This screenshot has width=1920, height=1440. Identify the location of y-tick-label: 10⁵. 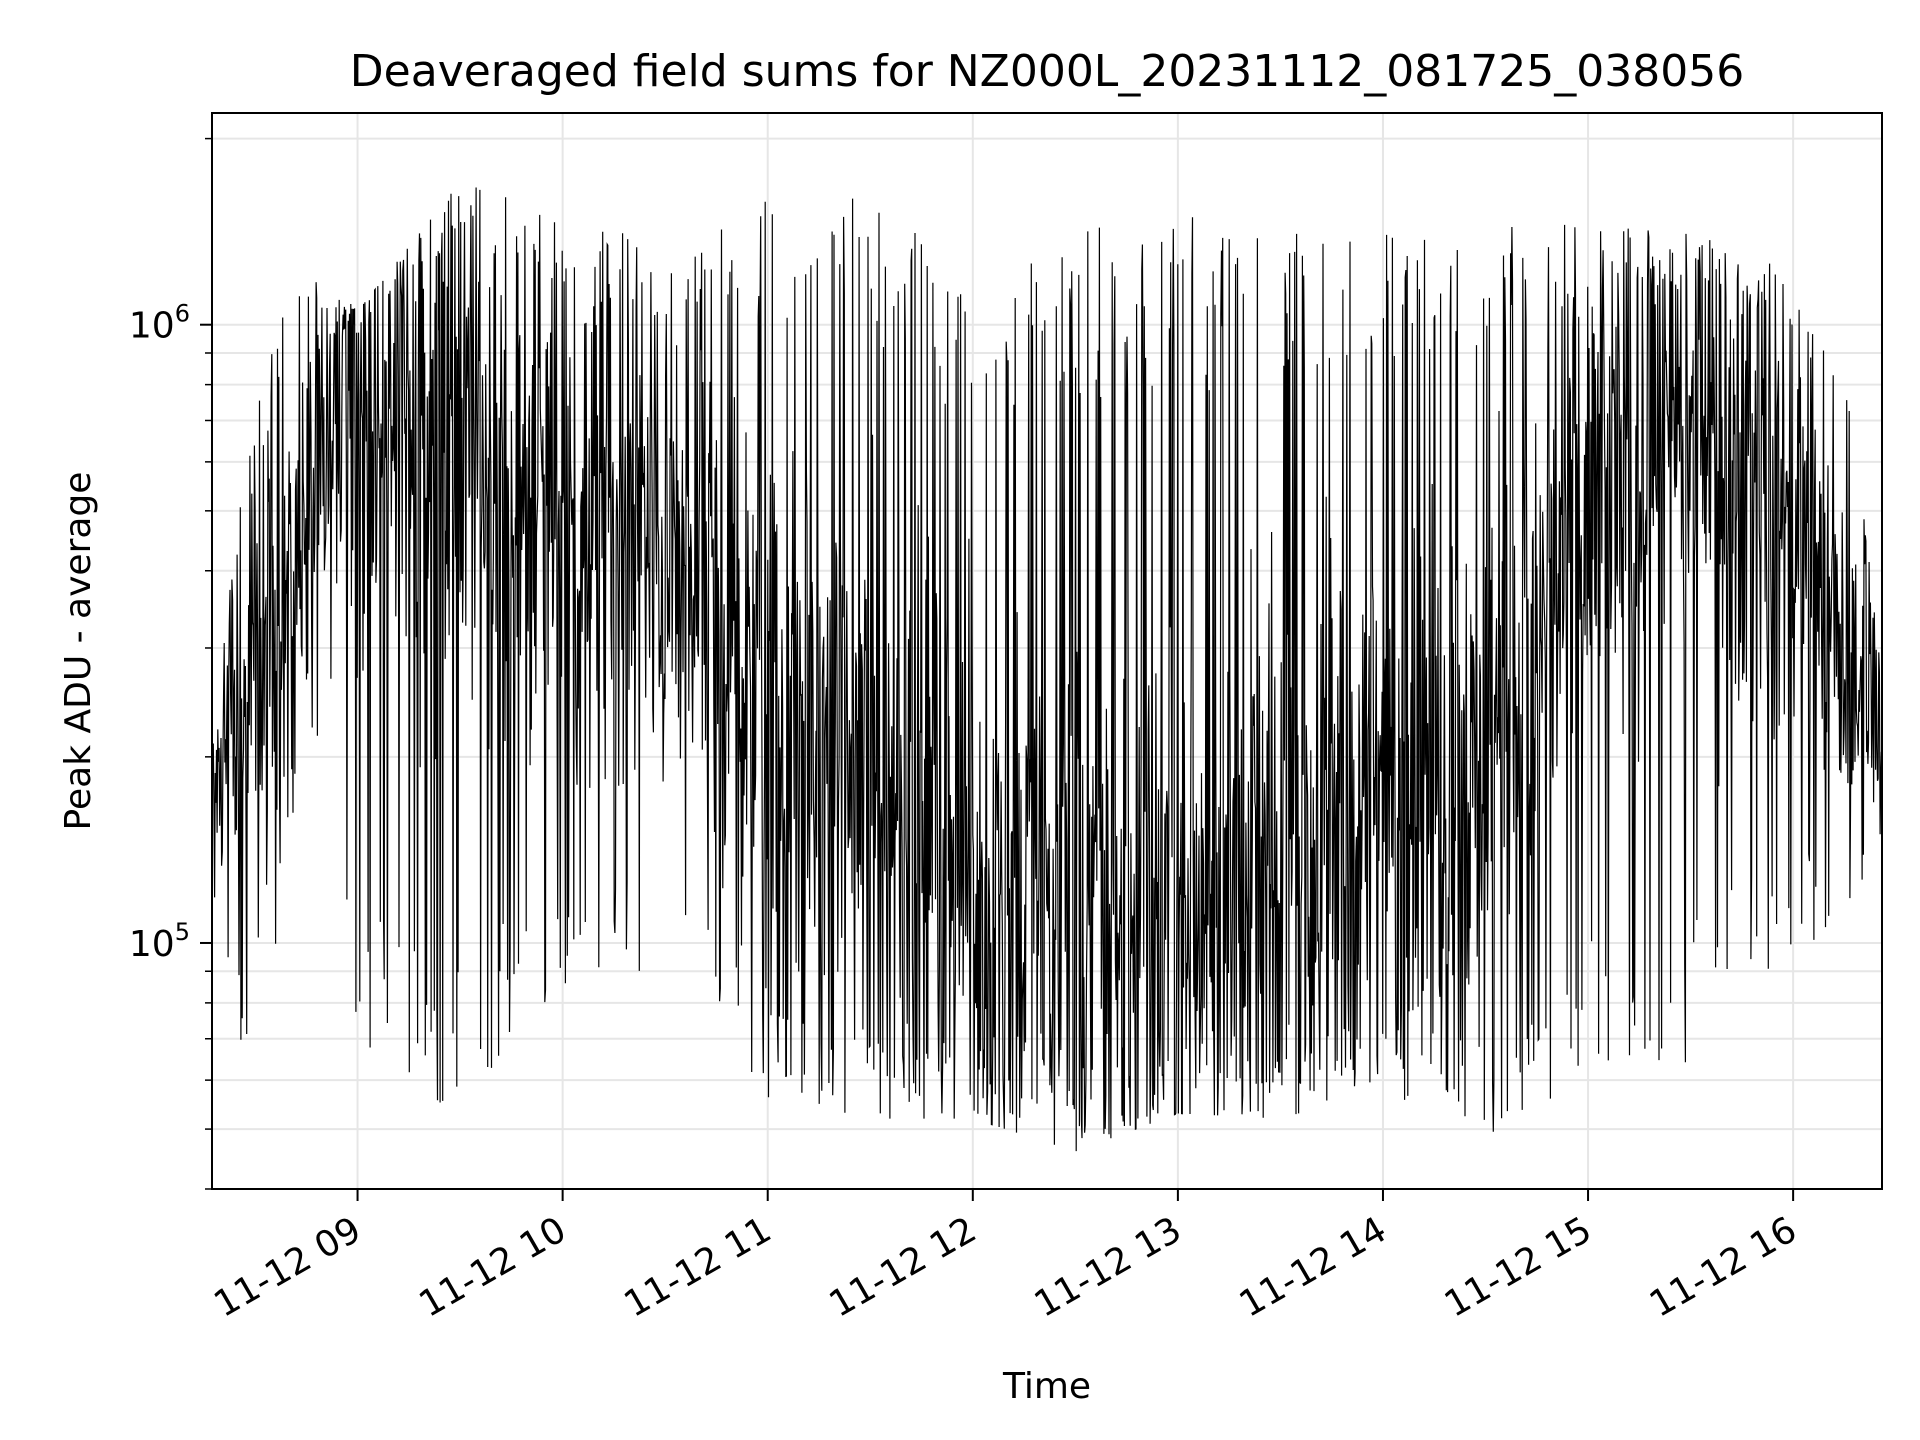
(159, 941).